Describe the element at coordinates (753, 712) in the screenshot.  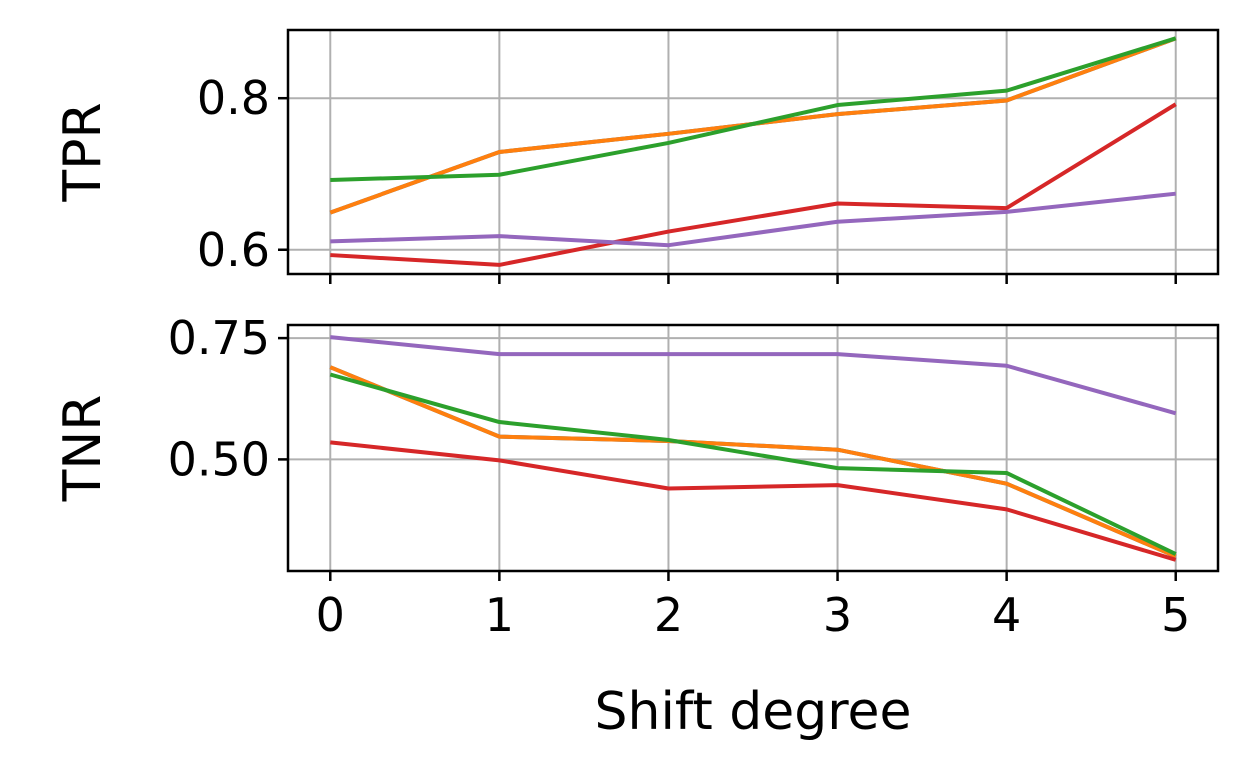
I see `x-axis-label: Shift degree` at that location.